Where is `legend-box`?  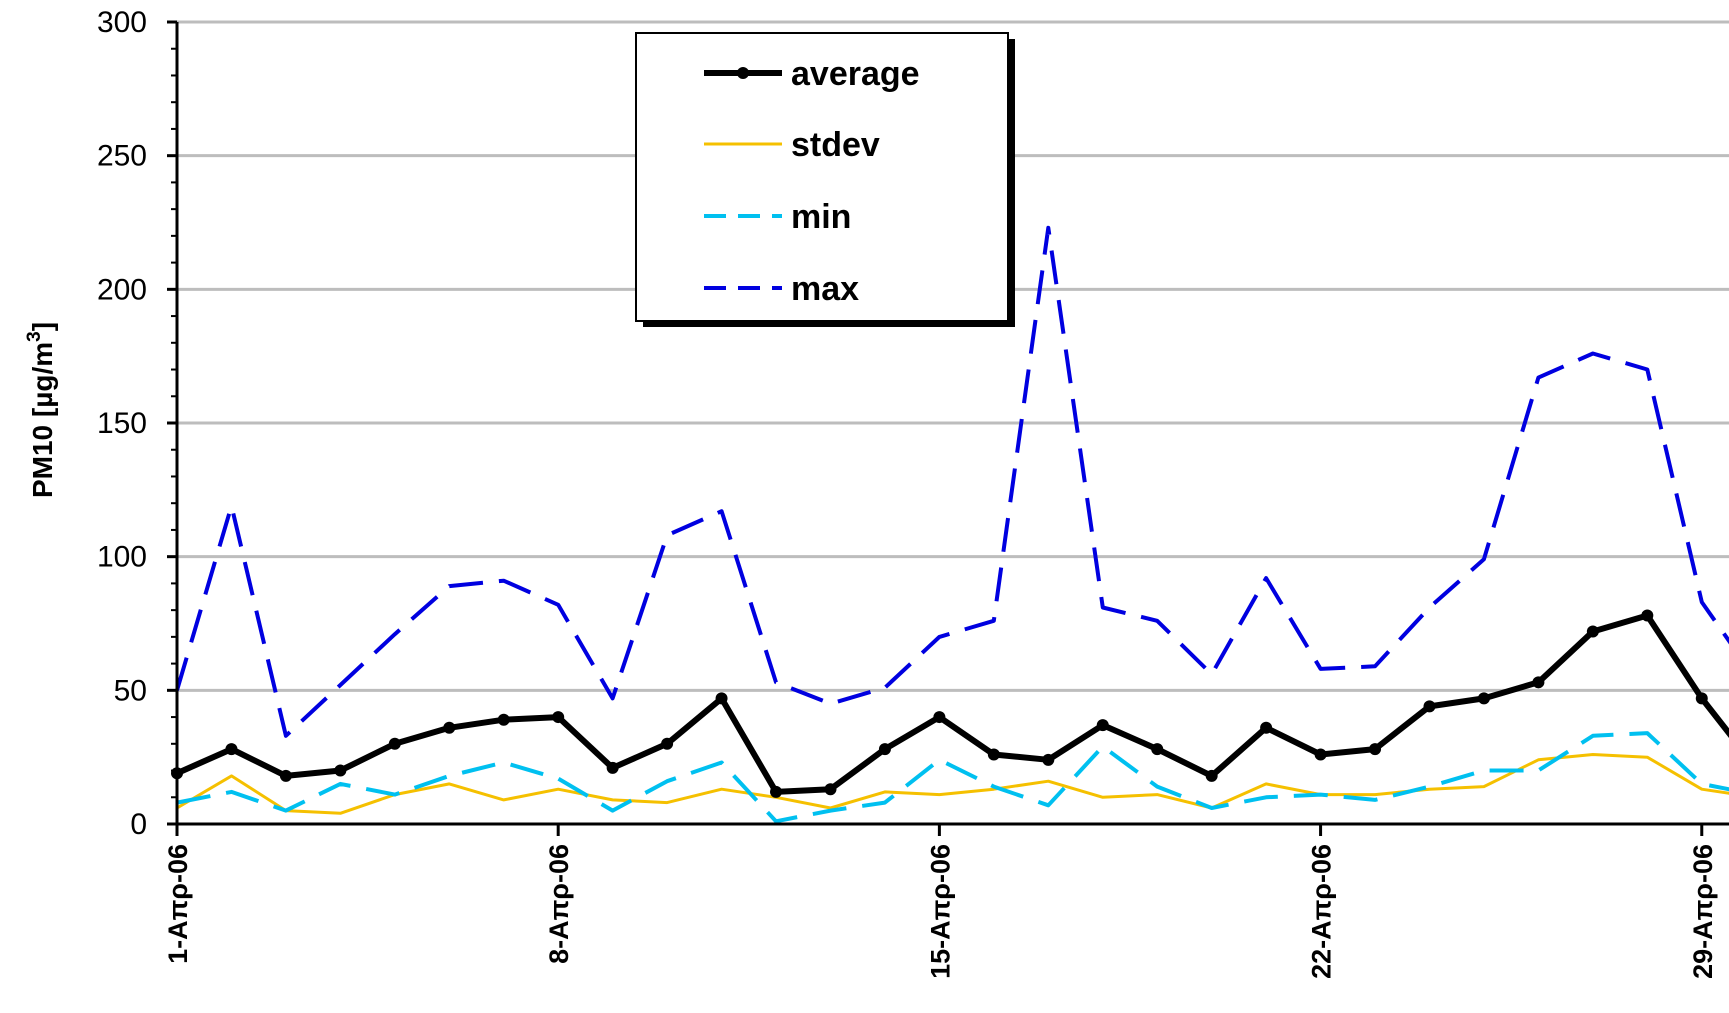 legend-box is located at coordinates (822, 177).